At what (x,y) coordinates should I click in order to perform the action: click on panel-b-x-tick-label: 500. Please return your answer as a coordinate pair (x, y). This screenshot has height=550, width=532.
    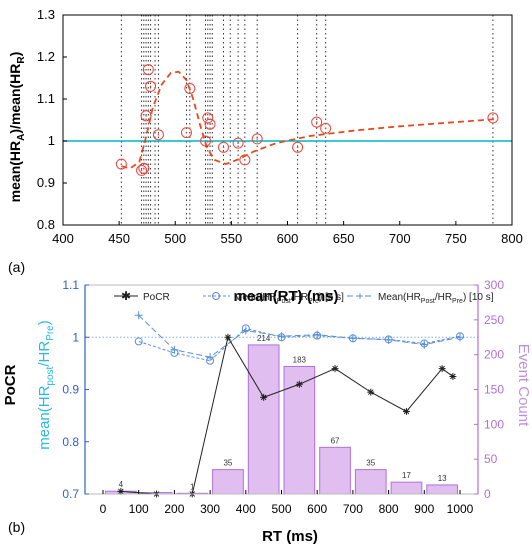
    Looking at the image, I should click on (281, 509).